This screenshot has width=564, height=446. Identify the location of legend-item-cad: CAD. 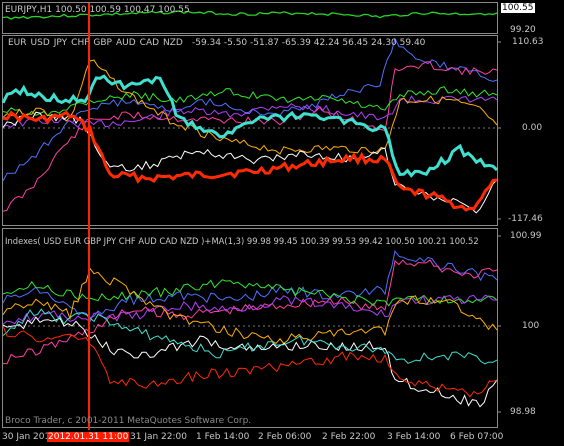
(149, 43).